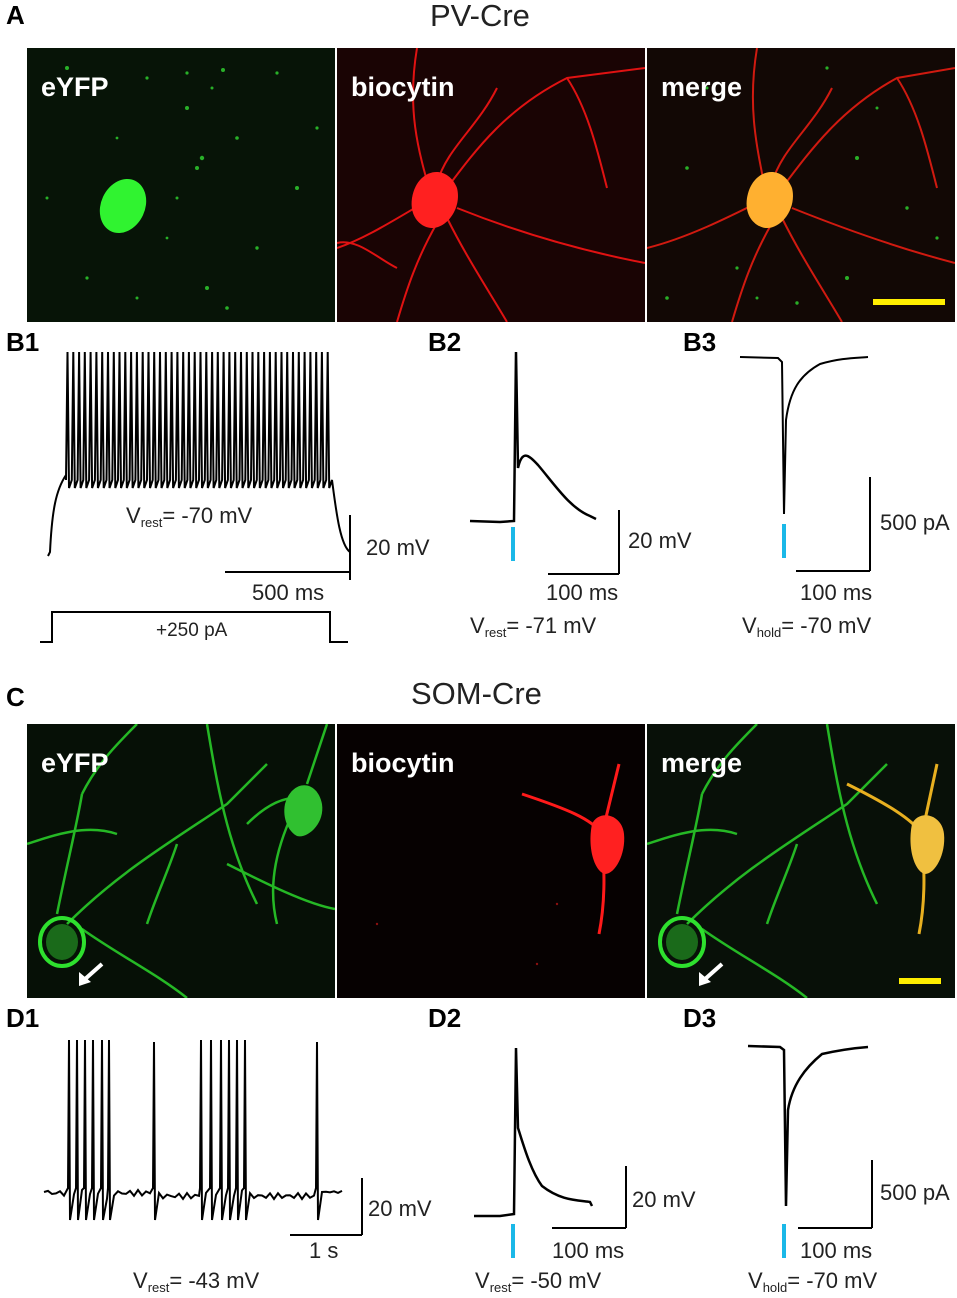 This screenshot has height=1298, width=957. Describe the element at coordinates (23, 342) in the screenshot. I see `panel-letter-b1: B1` at that location.